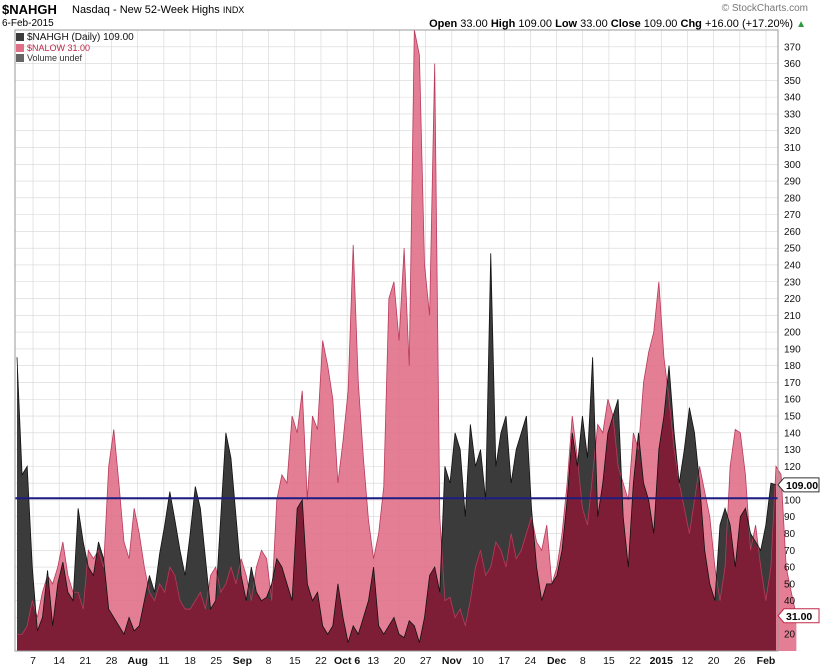 The width and height of the screenshot is (820, 668). Describe the element at coordinates (790, 534) in the screenshot. I see `y-tick-label: 80` at that location.